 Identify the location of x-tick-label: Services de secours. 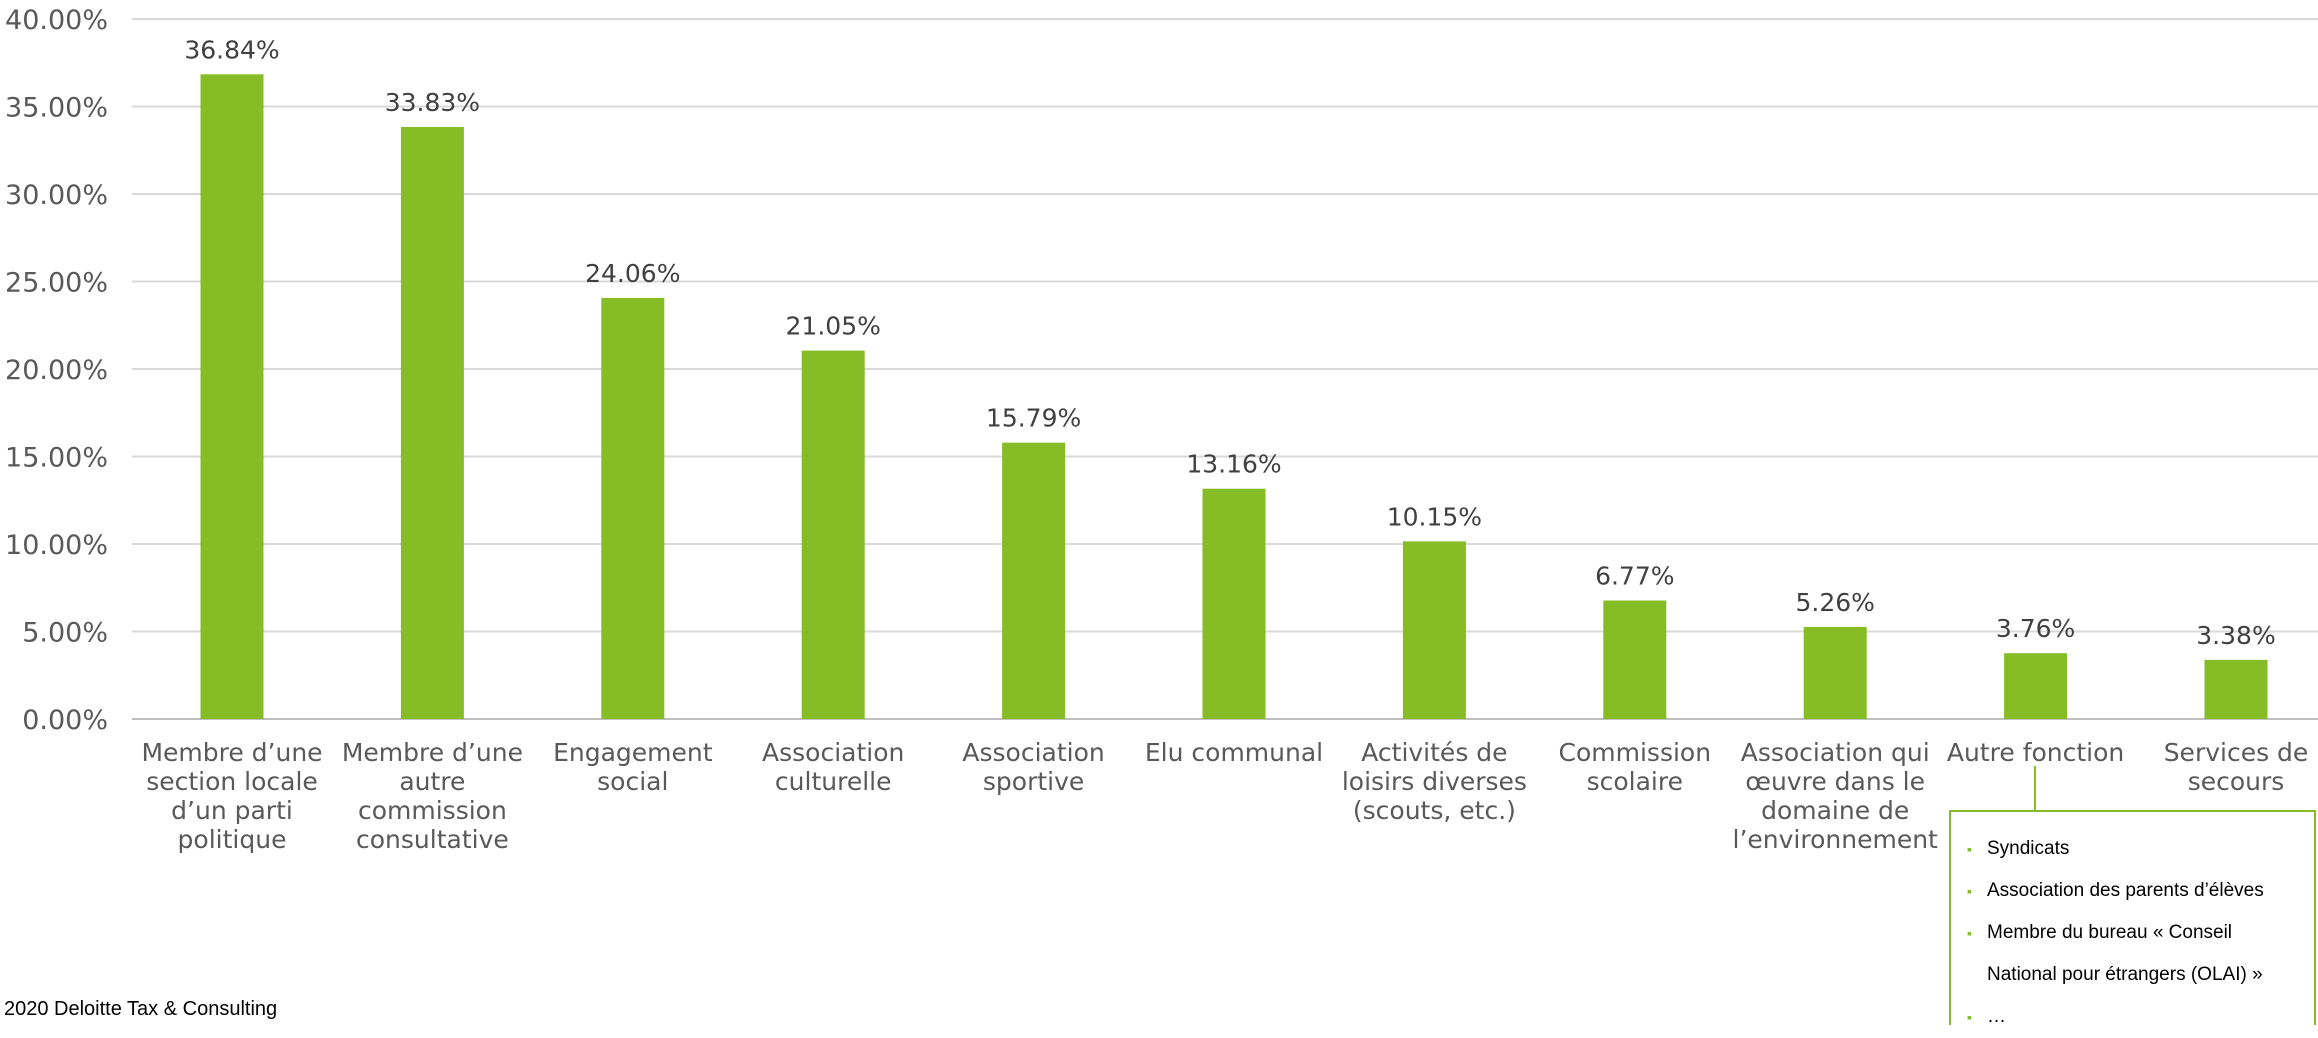
(2236, 767).